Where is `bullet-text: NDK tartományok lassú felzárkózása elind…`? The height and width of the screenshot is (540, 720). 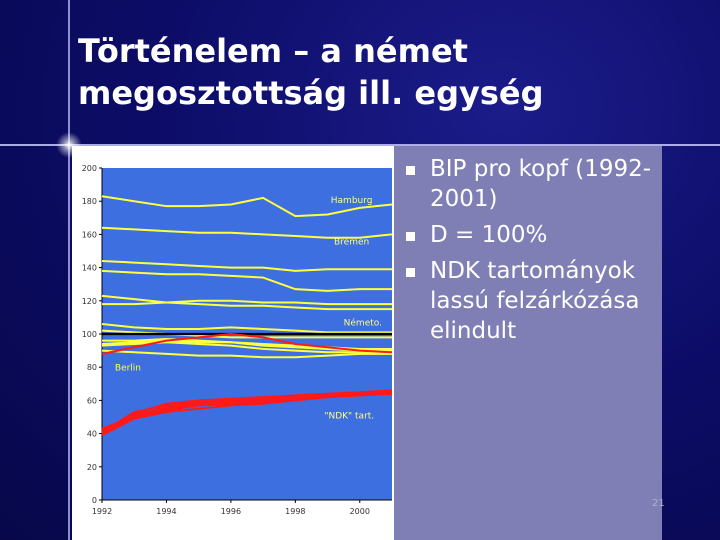 bullet-text: NDK tartományok lassú felzárkózása elind… is located at coordinates (535, 301).